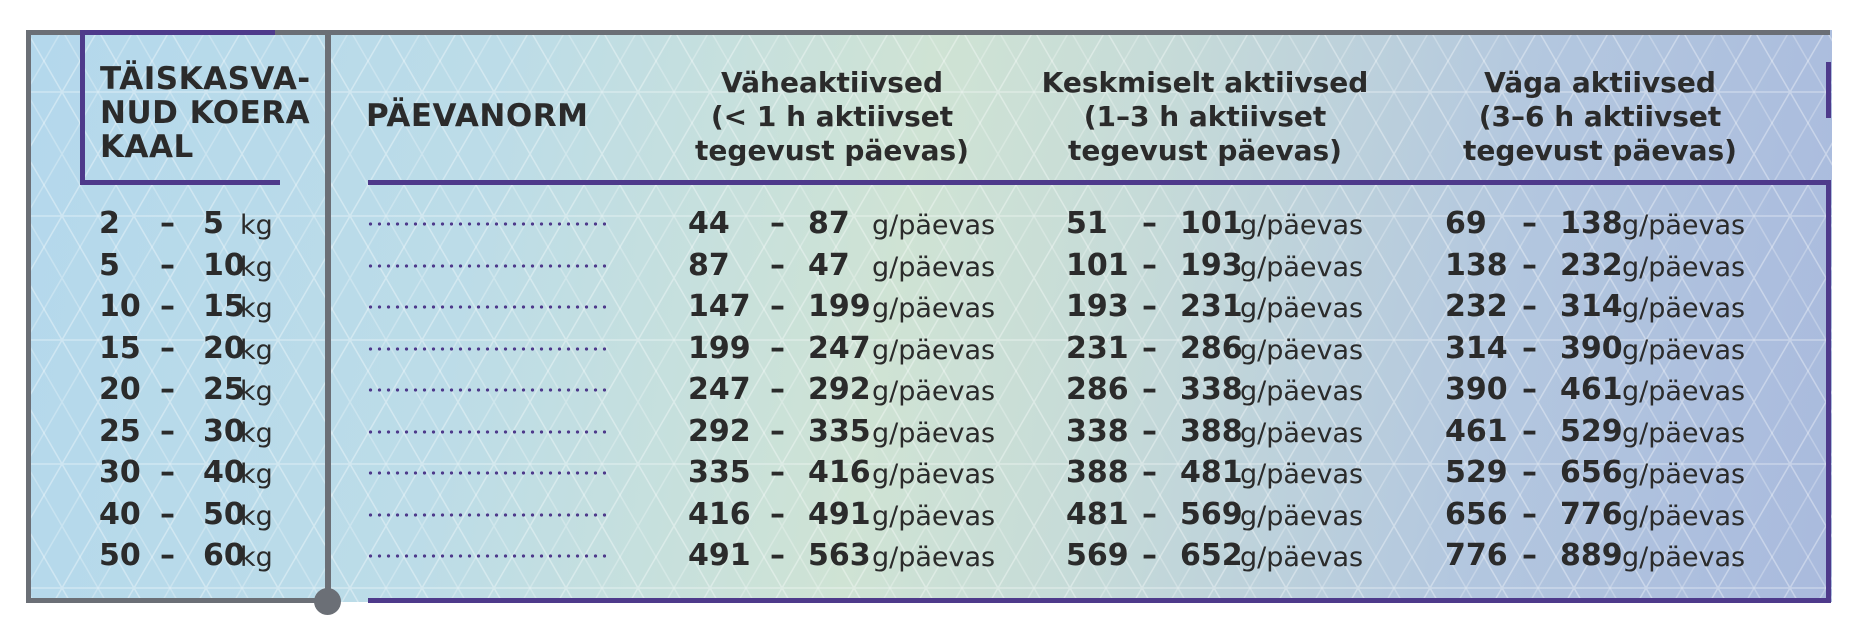  What do you see at coordinates (1591, 431) in the screenshot?
I see `portion-to: 529` at bounding box center [1591, 431].